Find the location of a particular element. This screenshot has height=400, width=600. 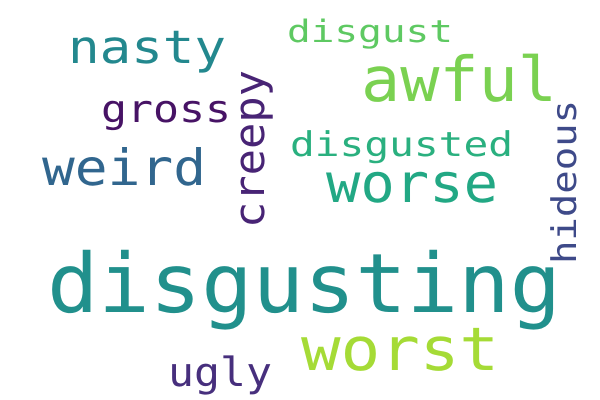

word-gross: gross is located at coordinates (166, 109).